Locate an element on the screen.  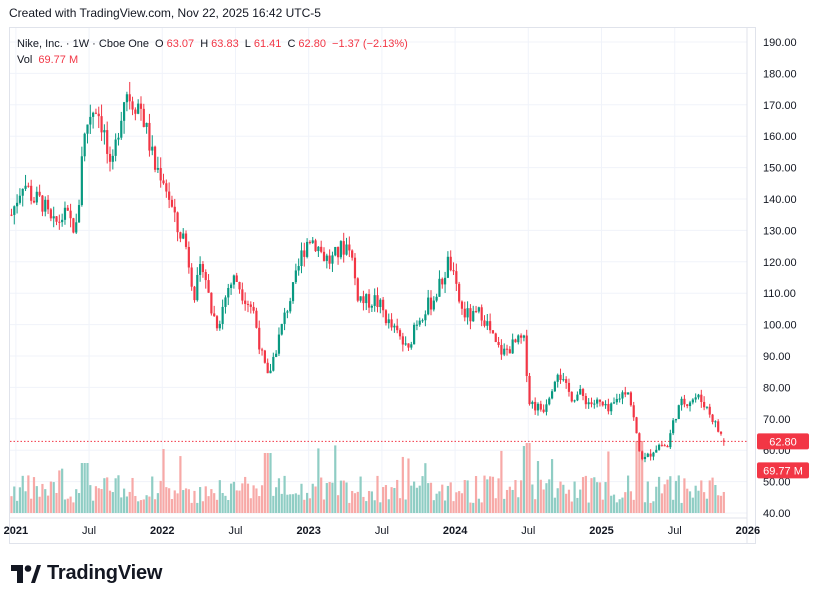
volume-badge is located at coordinates (783, 470).